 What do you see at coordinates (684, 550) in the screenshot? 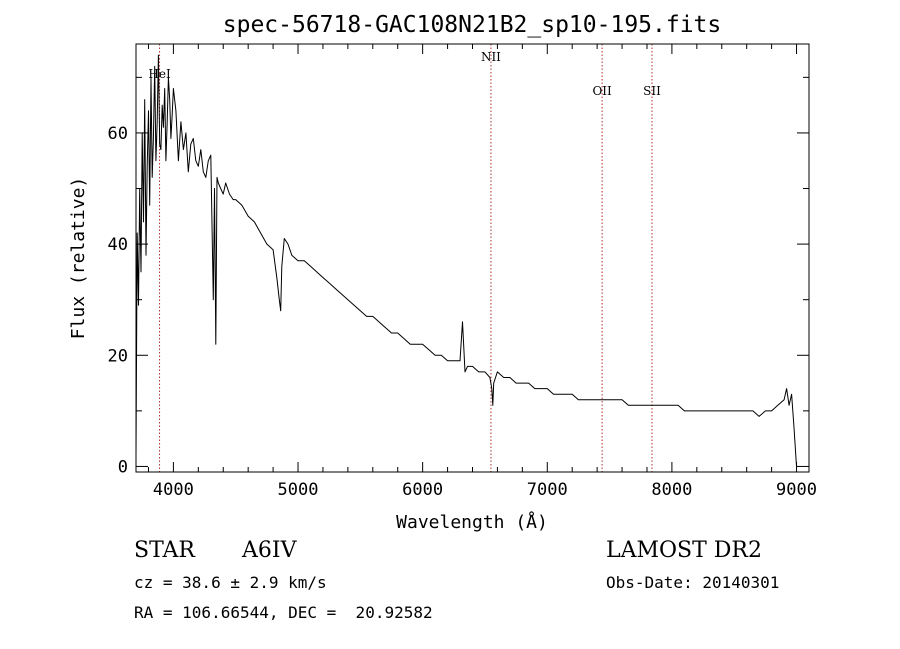
I see `survey-name: LAMOST DR2` at bounding box center [684, 550].